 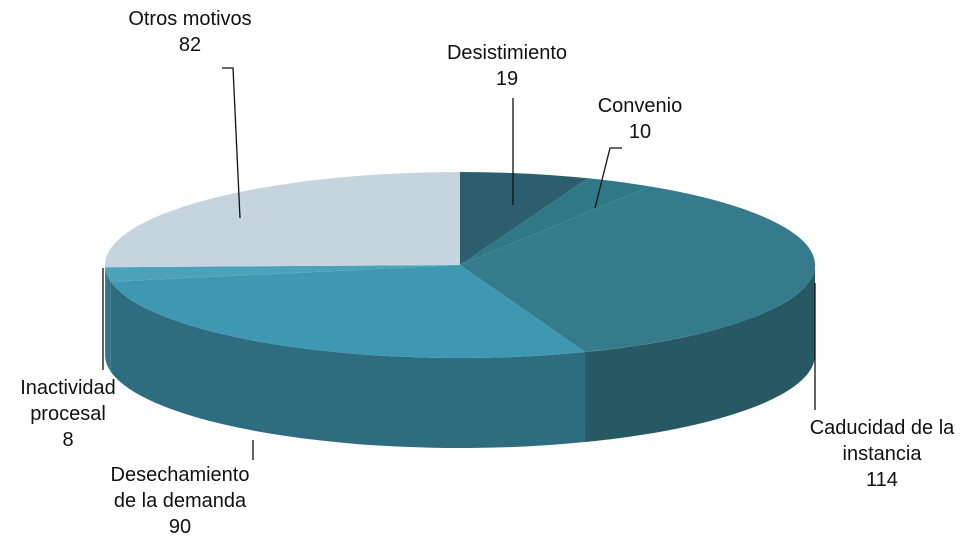 I want to click on label-name: Inactividad procesal, so click(x=68, y=401).